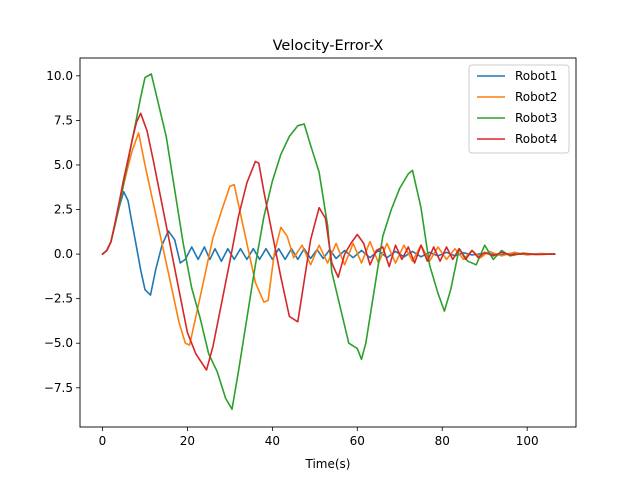  I want to click on x-tick-label: 20, so click(187, 441).